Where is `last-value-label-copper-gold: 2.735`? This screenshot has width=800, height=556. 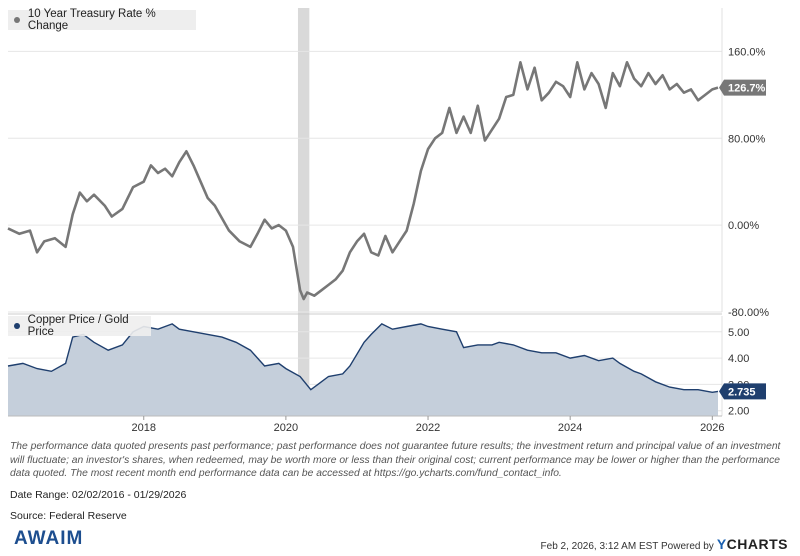
last-value-label-copper-gold: 2.735 is located at coordinates (742, 392).